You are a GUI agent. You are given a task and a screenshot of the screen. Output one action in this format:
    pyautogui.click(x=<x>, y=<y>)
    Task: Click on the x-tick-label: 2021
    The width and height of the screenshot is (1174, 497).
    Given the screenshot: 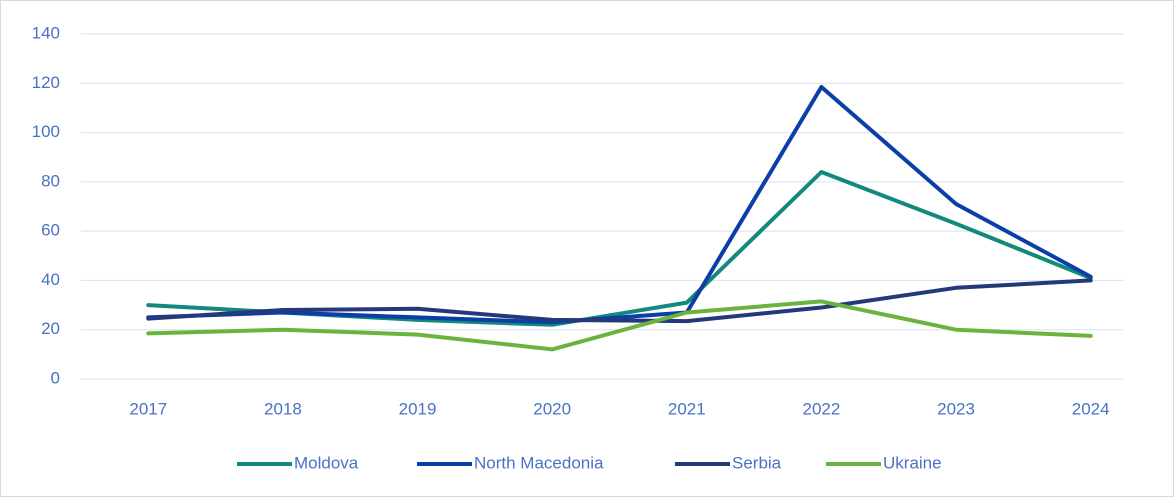 What is the action you would take?
    pyautogui.click(x=687, y=408)
    